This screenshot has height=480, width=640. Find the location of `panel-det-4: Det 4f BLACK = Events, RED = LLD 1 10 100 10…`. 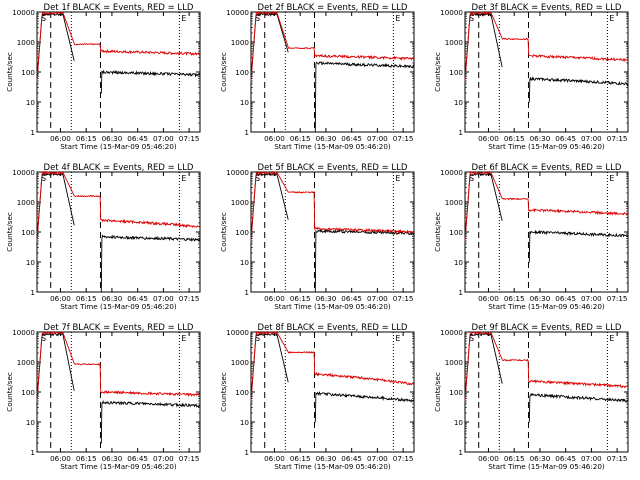

panel-det-4: Det 4f BLACK = Events, RED = LLD 1 10 100 10… is located at coordinates (103, 237).